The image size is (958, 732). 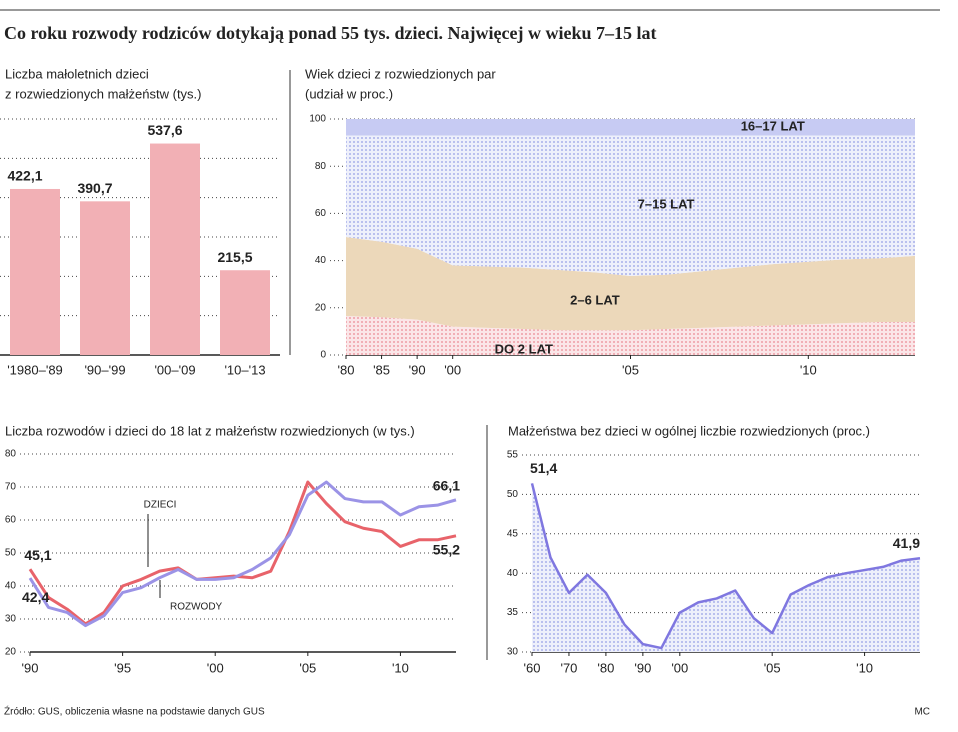 I want to click on x-tick-label: '10–'13, so click(x=244, y=369).